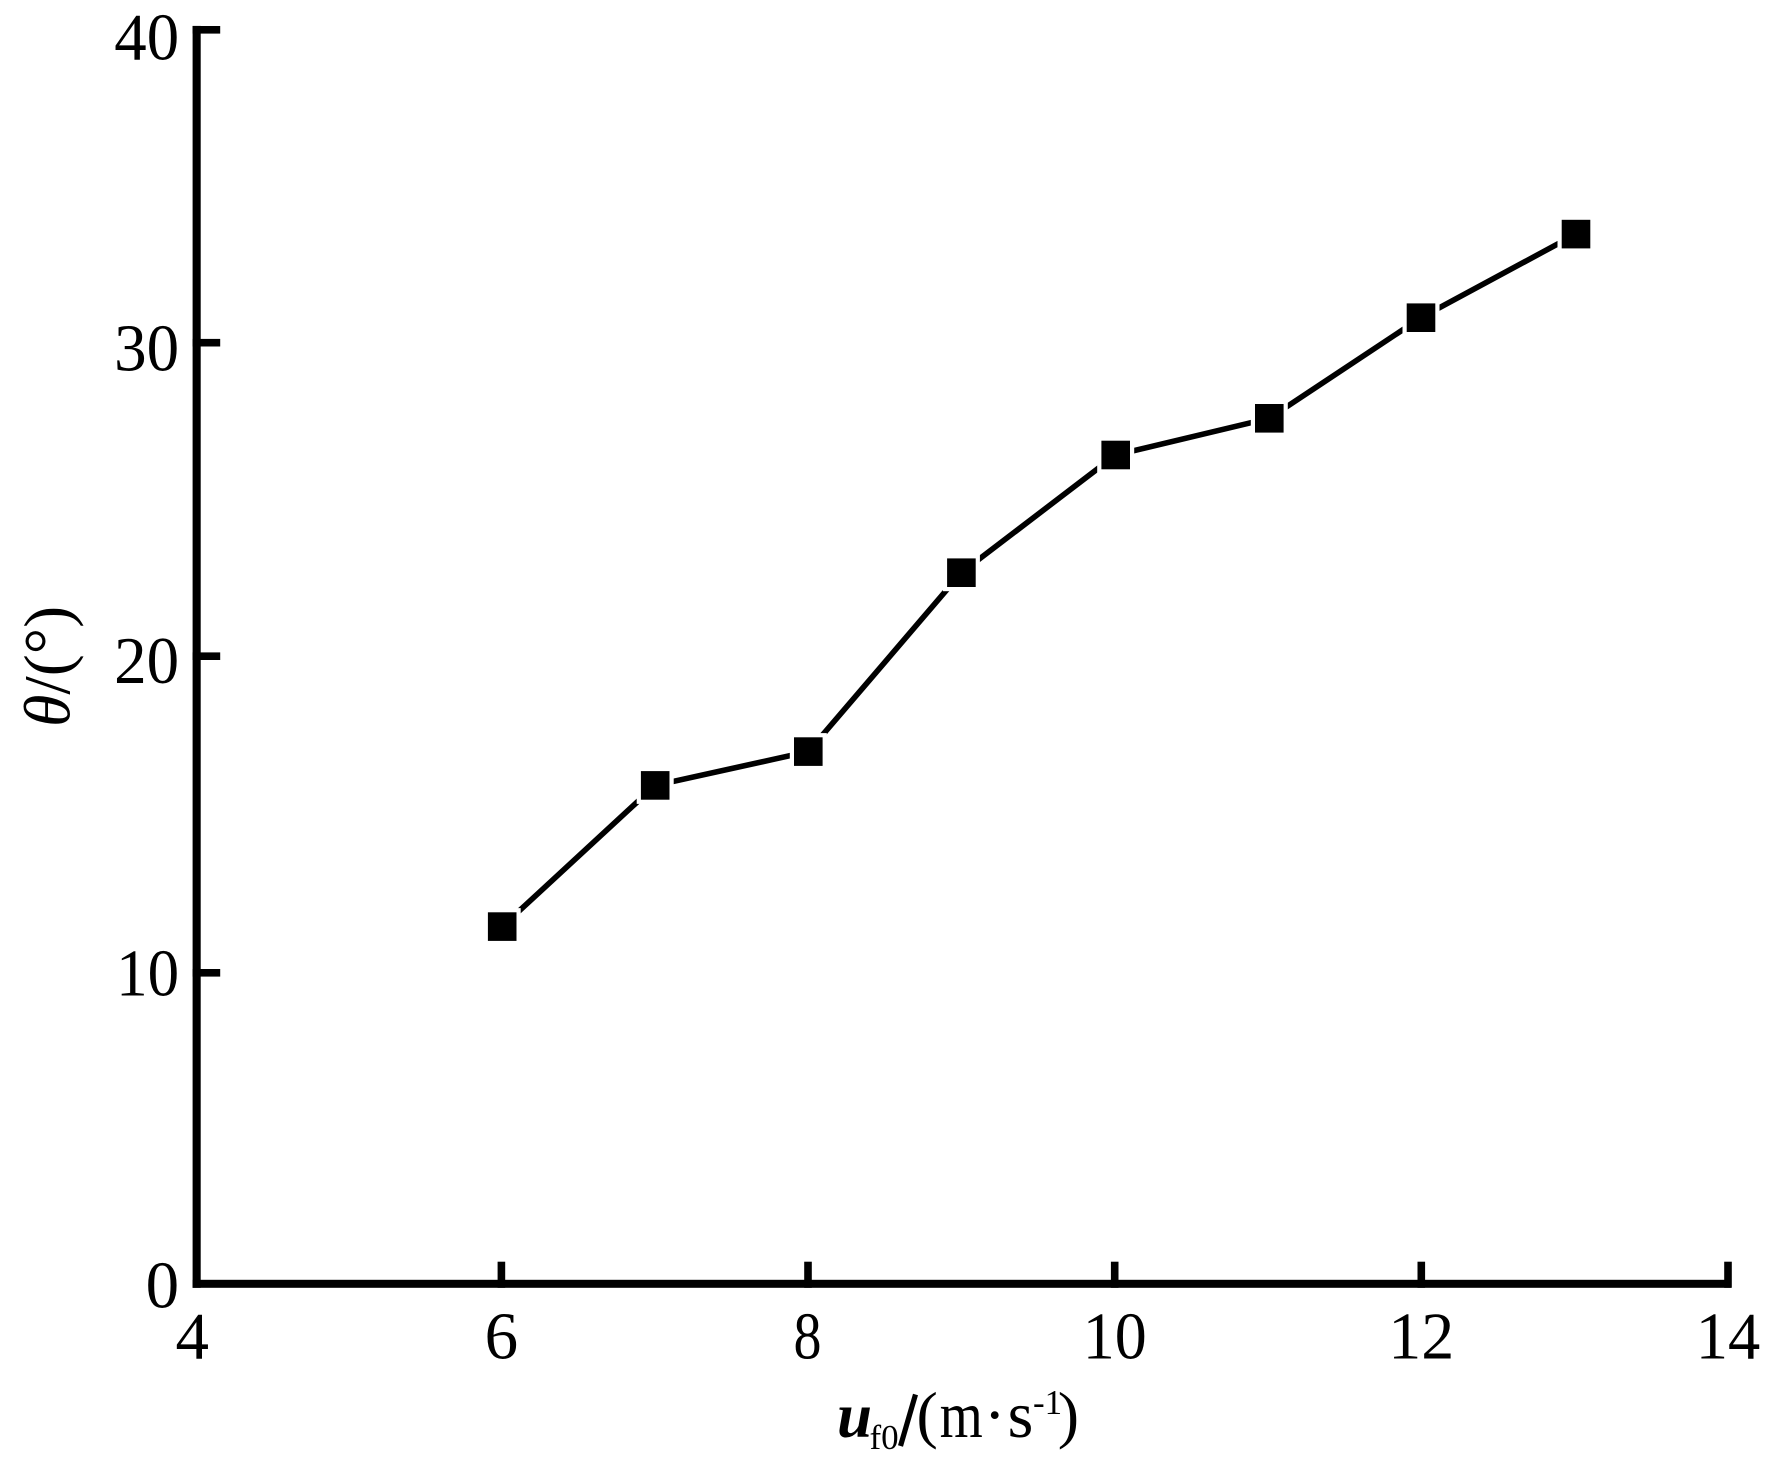  Describe the element at coordinates (808, 1336) in the screenshot. I see `svg-text: 8` at that location.